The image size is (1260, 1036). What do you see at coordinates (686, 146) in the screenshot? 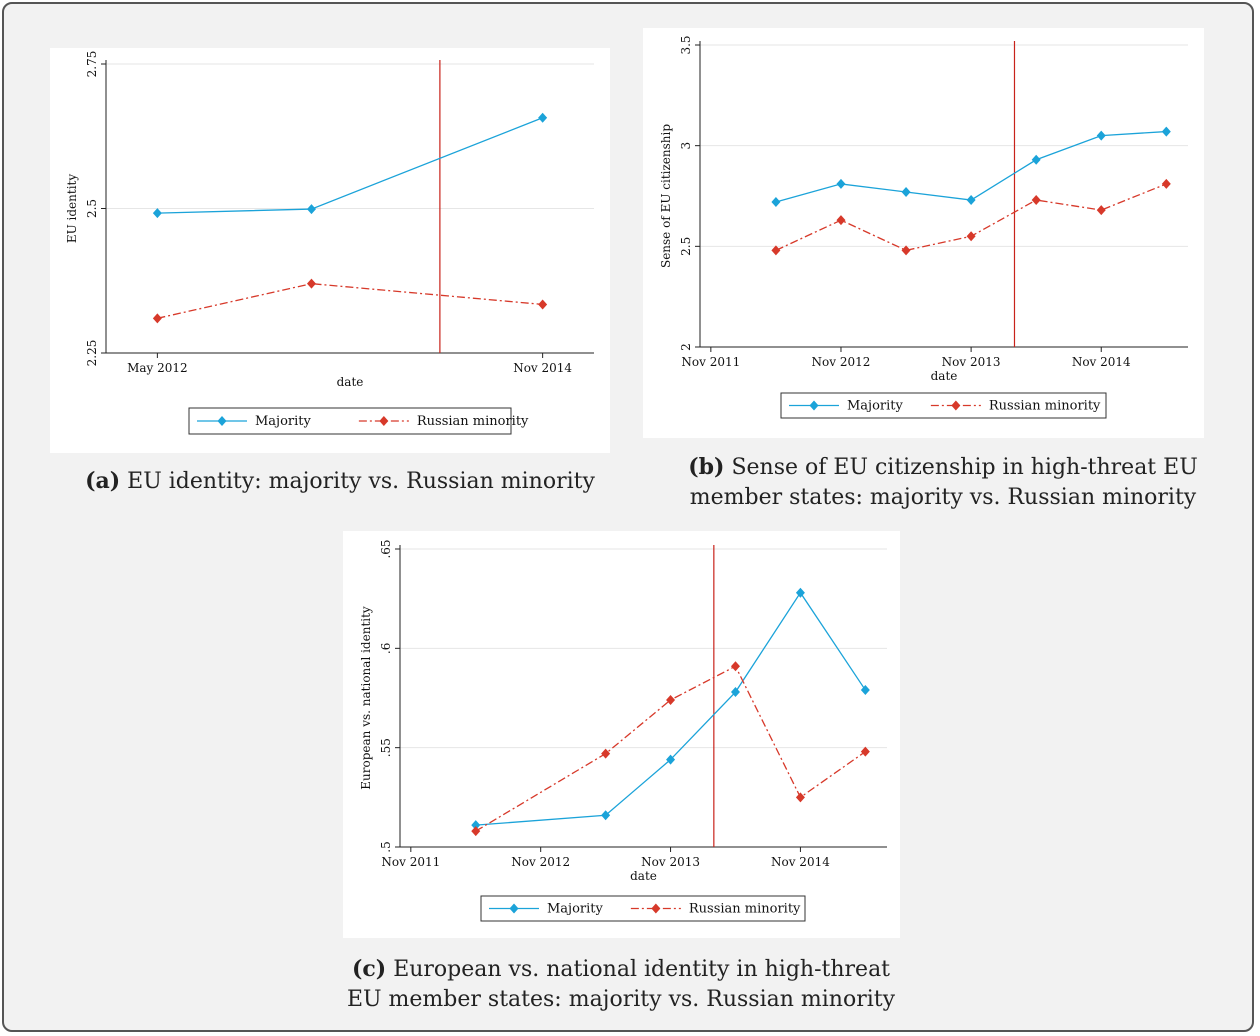
I see `y-tick-label: 3` at bounding box center [686, 146].